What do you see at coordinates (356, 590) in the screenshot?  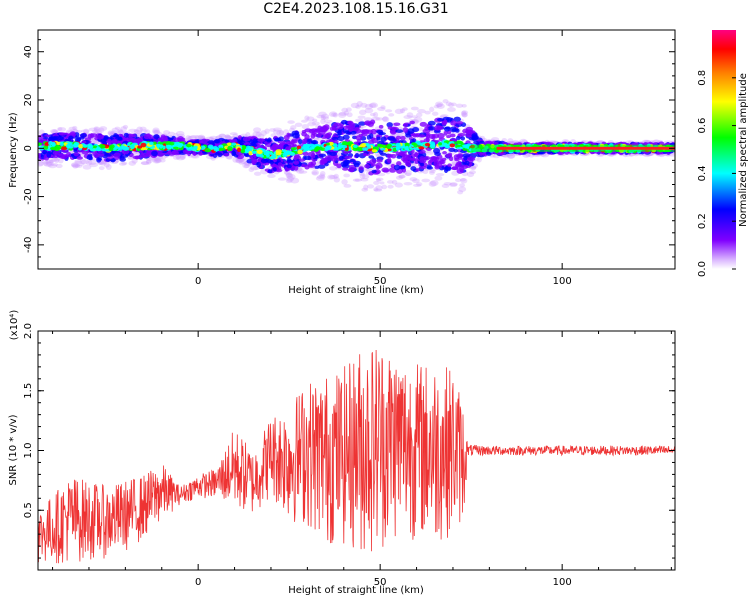 I see `snr-x-label: Height of straight line (km)` at bounding box center [356, 590].